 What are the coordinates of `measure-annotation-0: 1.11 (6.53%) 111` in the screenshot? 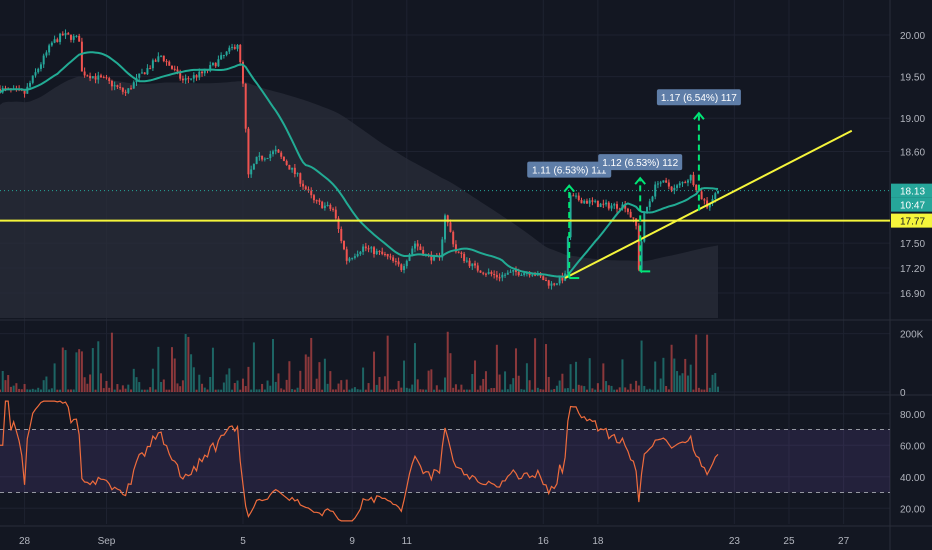 It's located at (569, 220).